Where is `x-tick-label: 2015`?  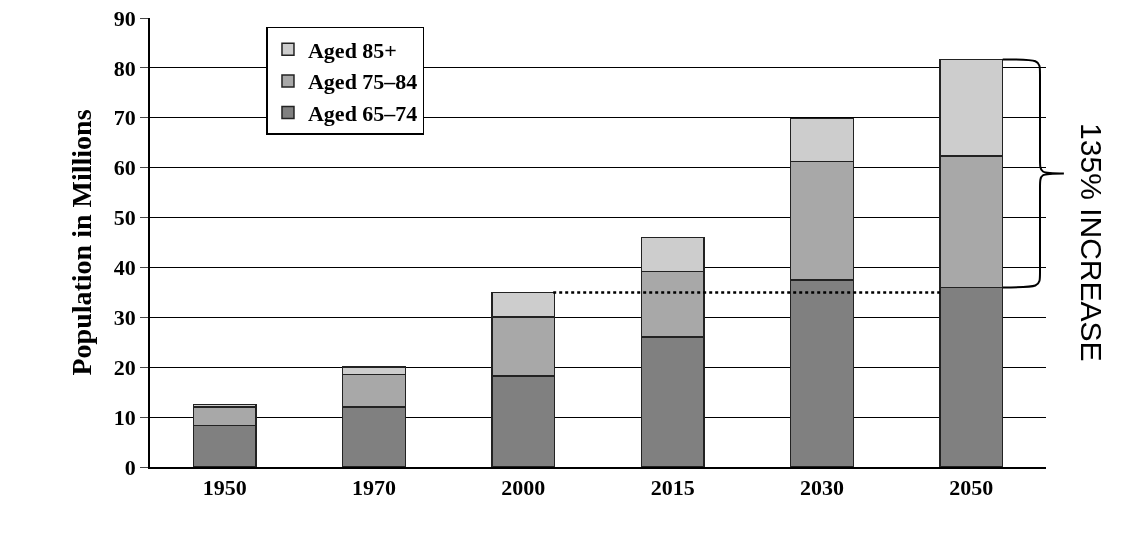
x-tick-label: 2015 is located at coordinates (672, 488).